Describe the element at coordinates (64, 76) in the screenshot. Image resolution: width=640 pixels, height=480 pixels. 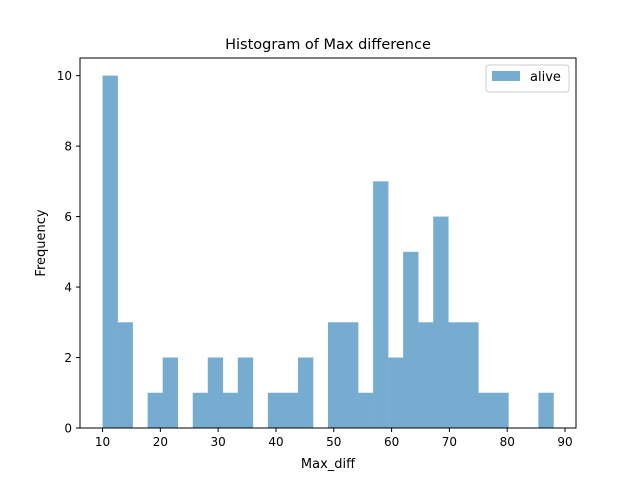
I see `y-tick-label: 10` at that location.